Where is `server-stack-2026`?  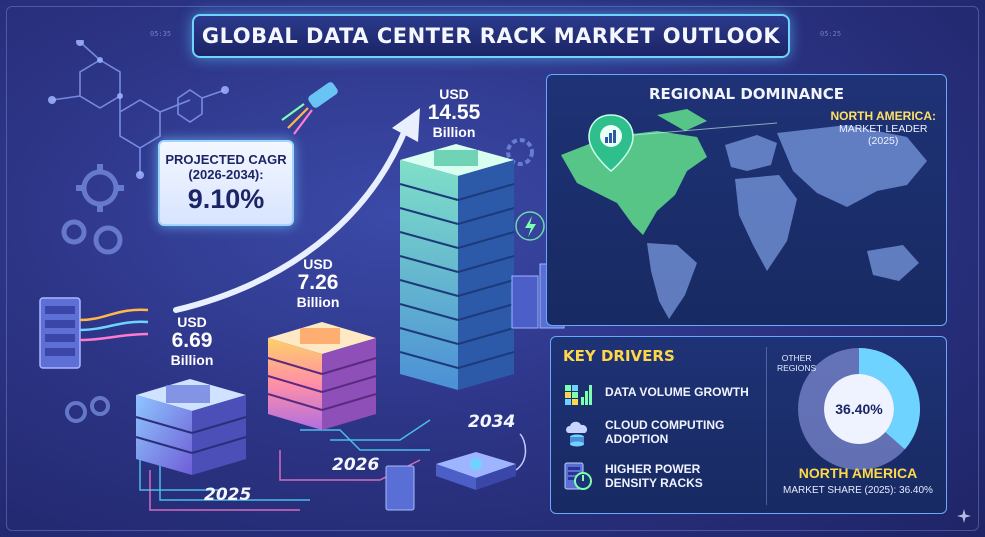 server-stack-2026 is located at coordinates (322, 376).